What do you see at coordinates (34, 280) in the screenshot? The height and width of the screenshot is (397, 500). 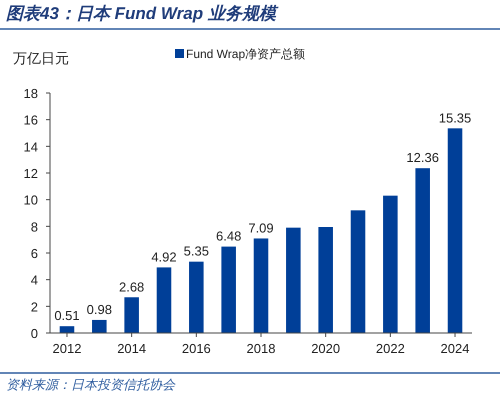 I see `y-tick-label: 4` at bounding box center [34, 280].